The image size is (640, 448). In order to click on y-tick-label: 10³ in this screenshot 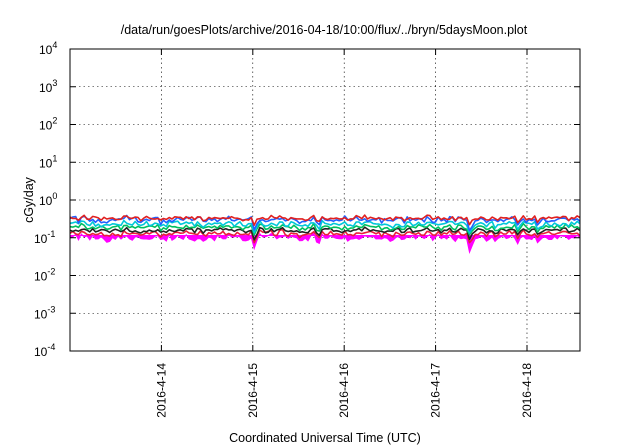, I will do `click(48, 86)`.